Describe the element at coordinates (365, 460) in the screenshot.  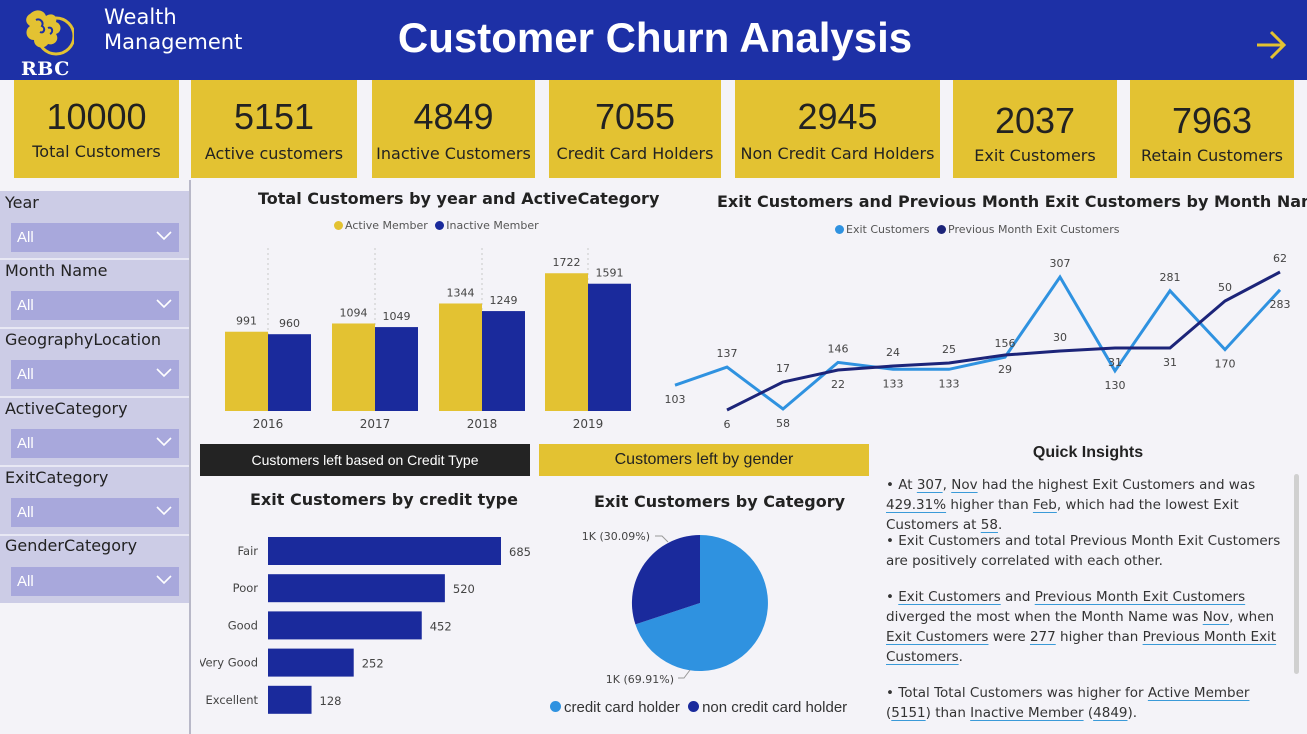
I see `credit-type-button: Customers left based on Credit Type` at that location.